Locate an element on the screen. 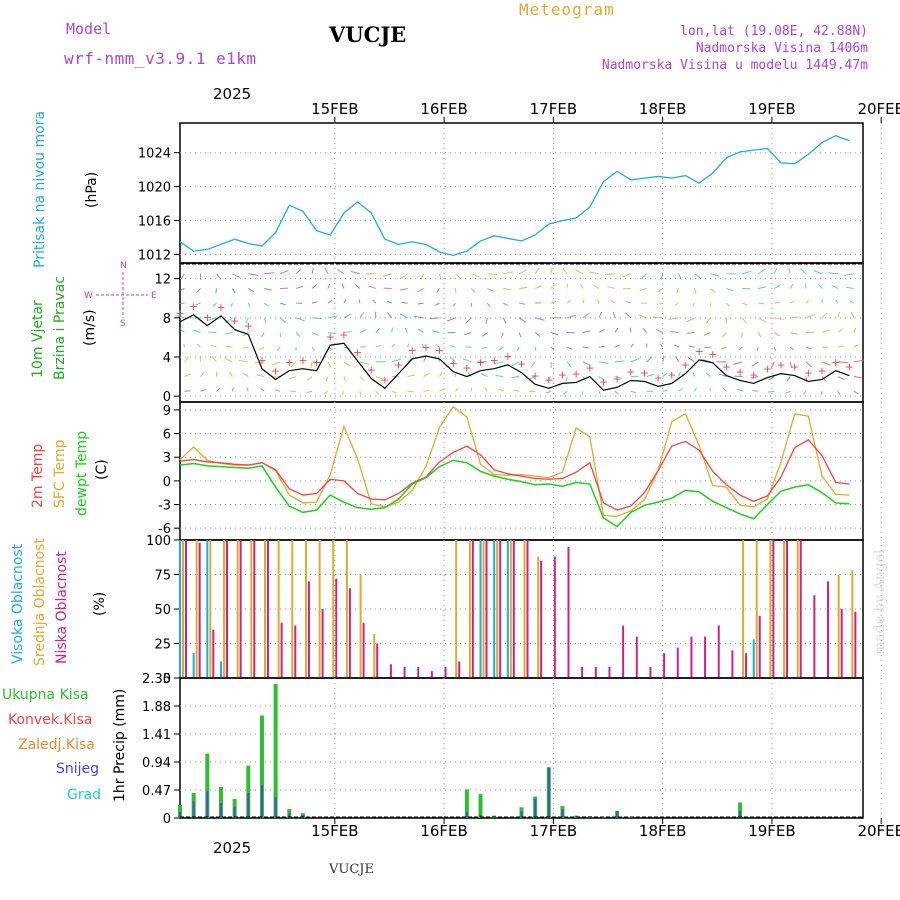 The width and height of the screenshot is (900, 900). wind-direction-arrows is located at coordinates (519, 331).